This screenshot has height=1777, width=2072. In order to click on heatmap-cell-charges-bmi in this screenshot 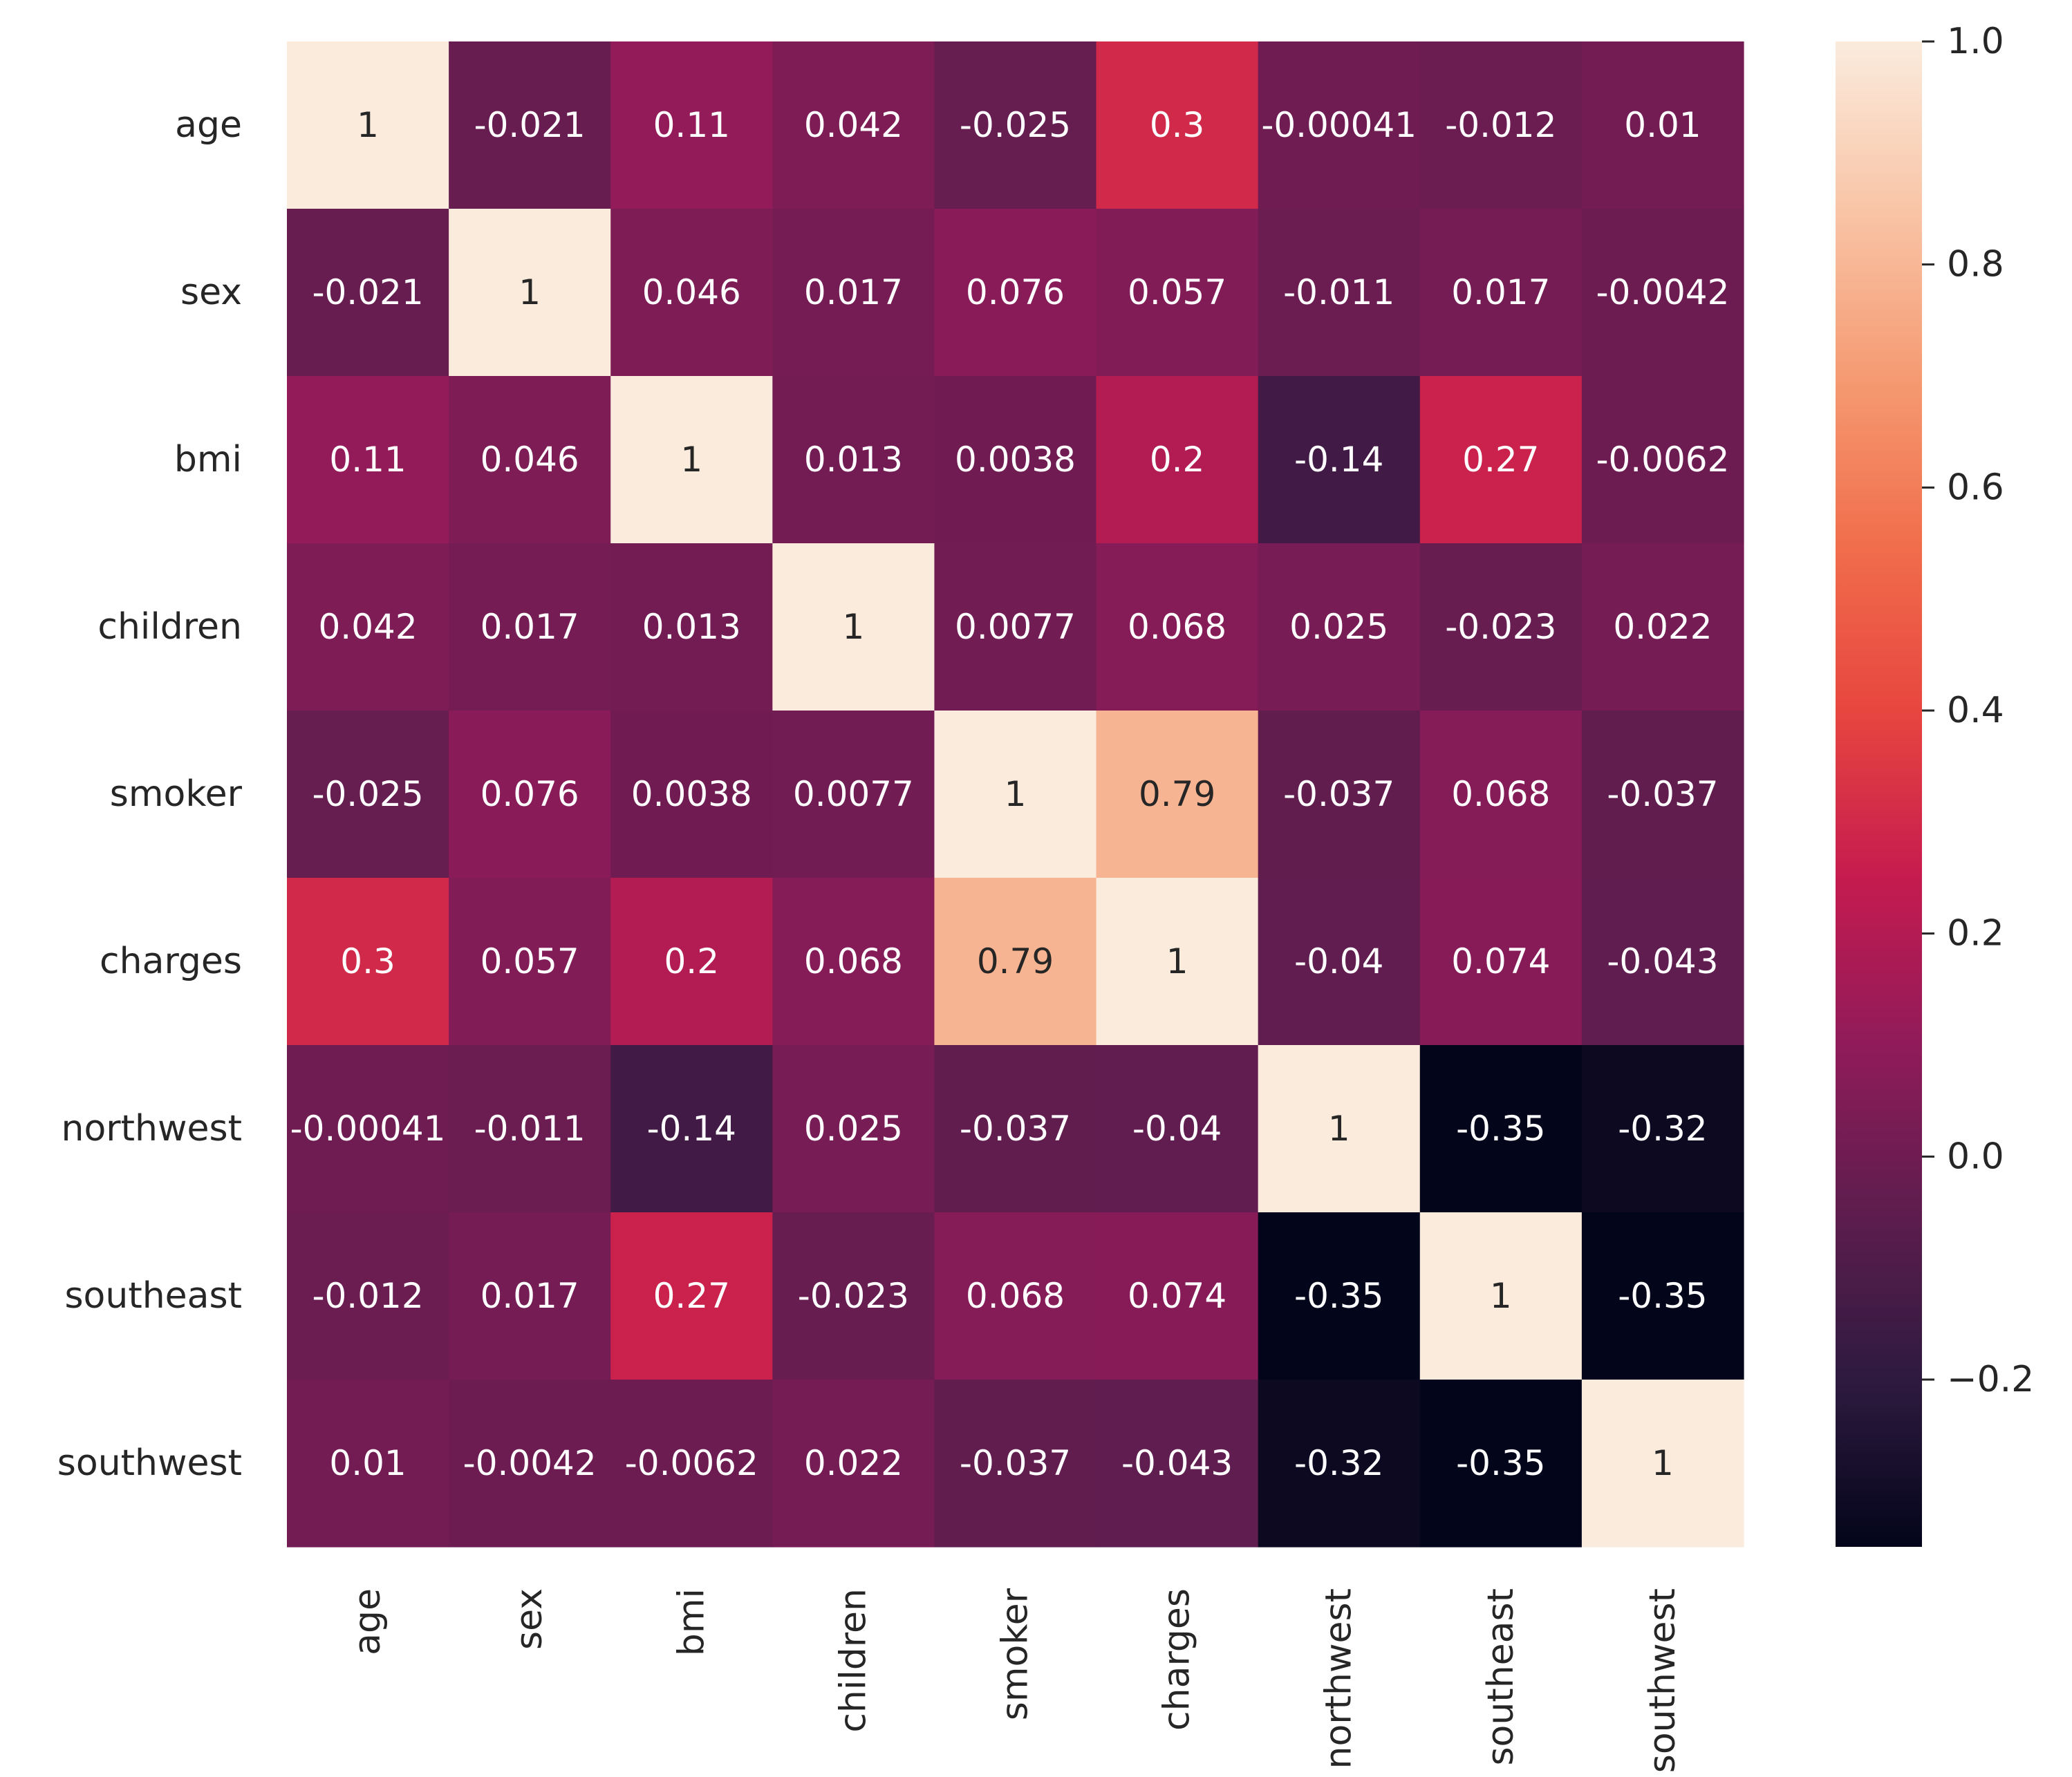, I will do `click(691, 962)`.